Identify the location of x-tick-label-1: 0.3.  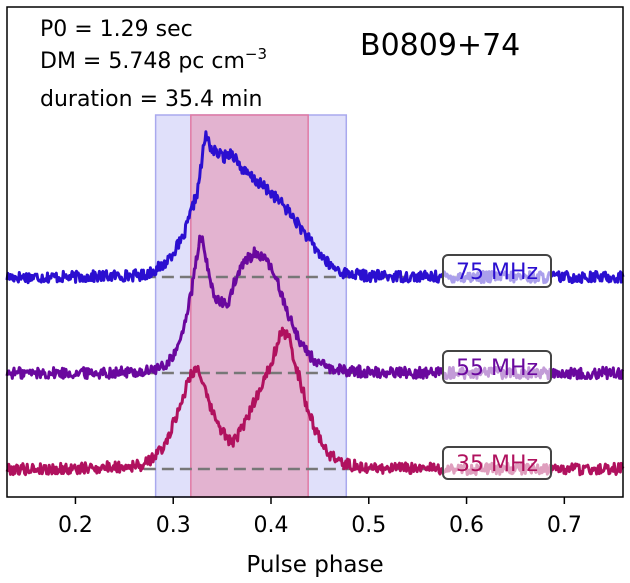
(173, 525).